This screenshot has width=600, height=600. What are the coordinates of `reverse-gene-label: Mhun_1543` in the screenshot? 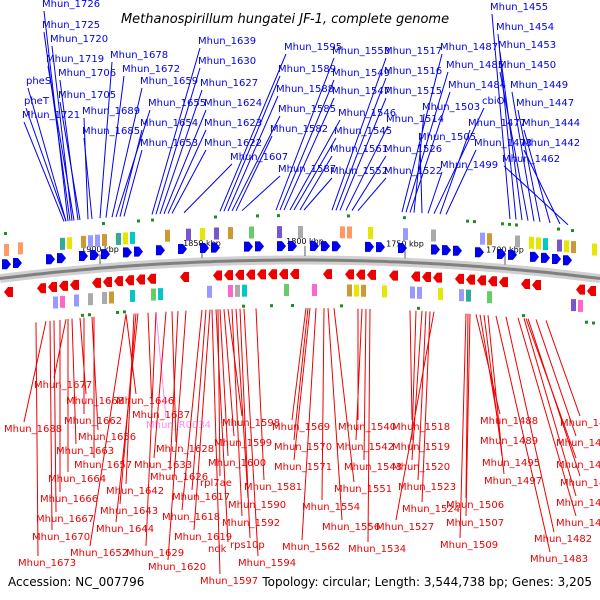 It's located at (373, 467).